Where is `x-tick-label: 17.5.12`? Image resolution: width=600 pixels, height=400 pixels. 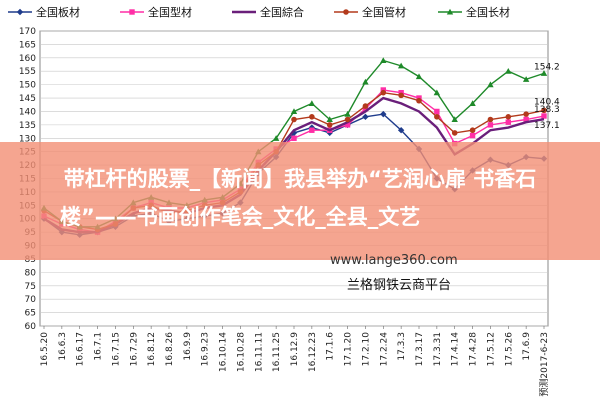 x-tick-label: 17.5.12 is located at coordinates (491, 349).